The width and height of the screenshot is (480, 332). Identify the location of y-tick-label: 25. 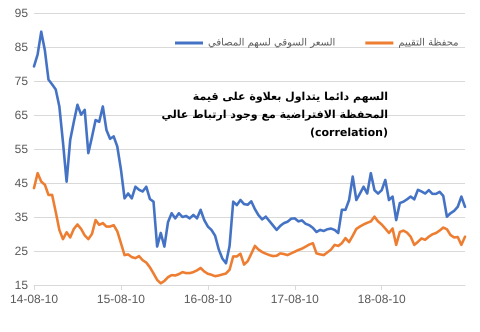
(21, 251).